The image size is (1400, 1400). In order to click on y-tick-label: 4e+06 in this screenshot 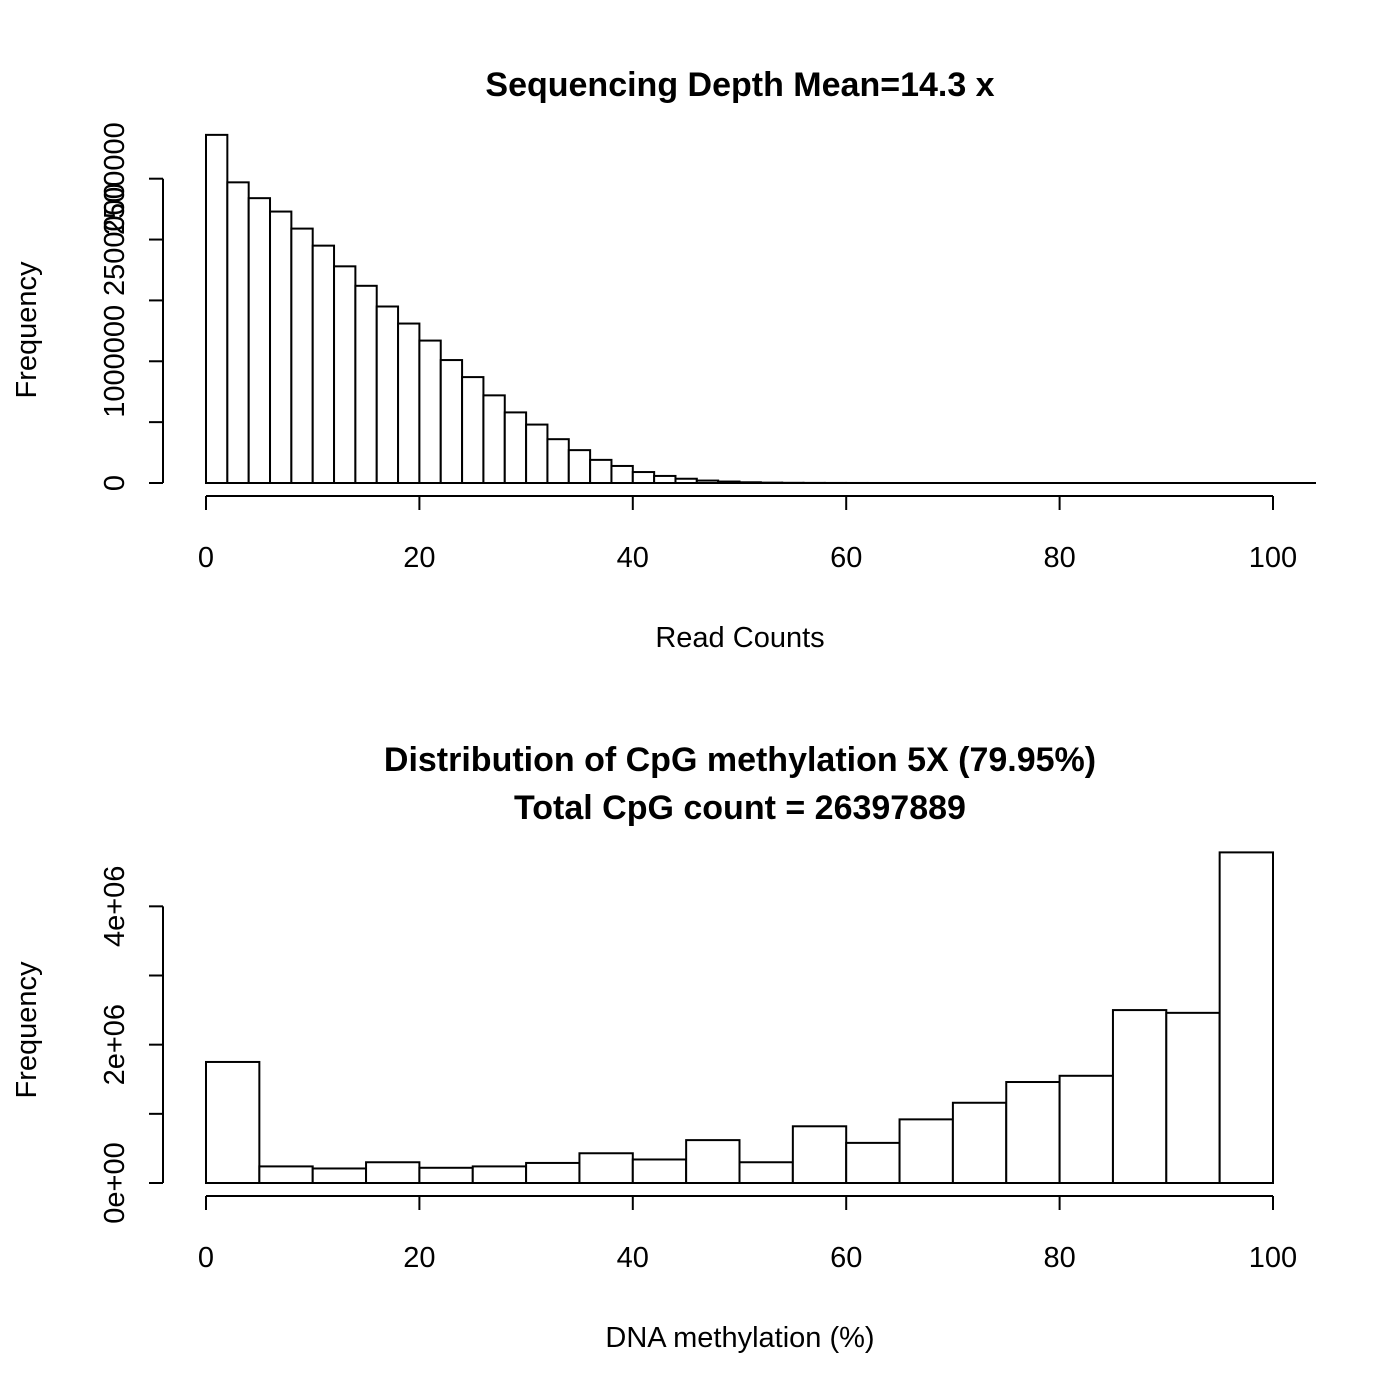, I will do `click(115, 906)`.